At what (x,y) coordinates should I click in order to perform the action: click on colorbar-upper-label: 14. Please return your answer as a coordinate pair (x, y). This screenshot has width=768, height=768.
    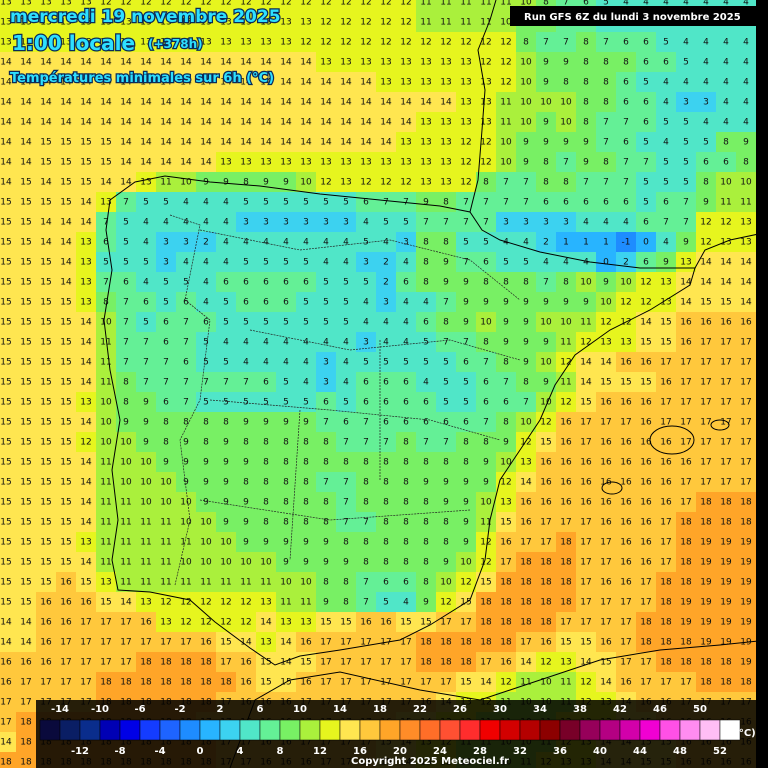
    Looking at the image, I should click on (340, 709).